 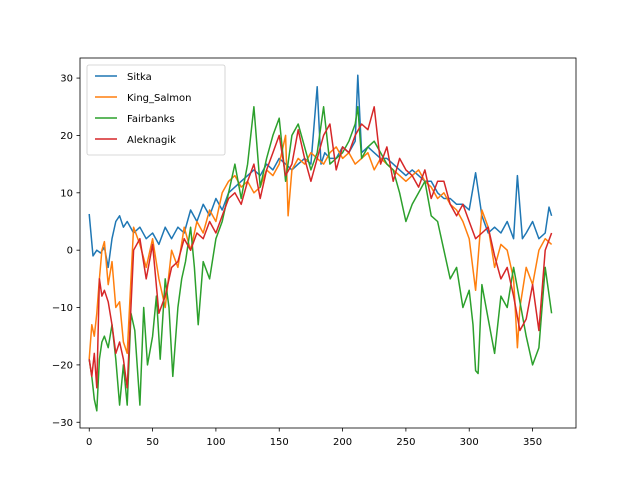 What do you see at coordinates (469, 442) in the screenshot?
I see `x-tick-label: 300` at bounding box center [469, 442].